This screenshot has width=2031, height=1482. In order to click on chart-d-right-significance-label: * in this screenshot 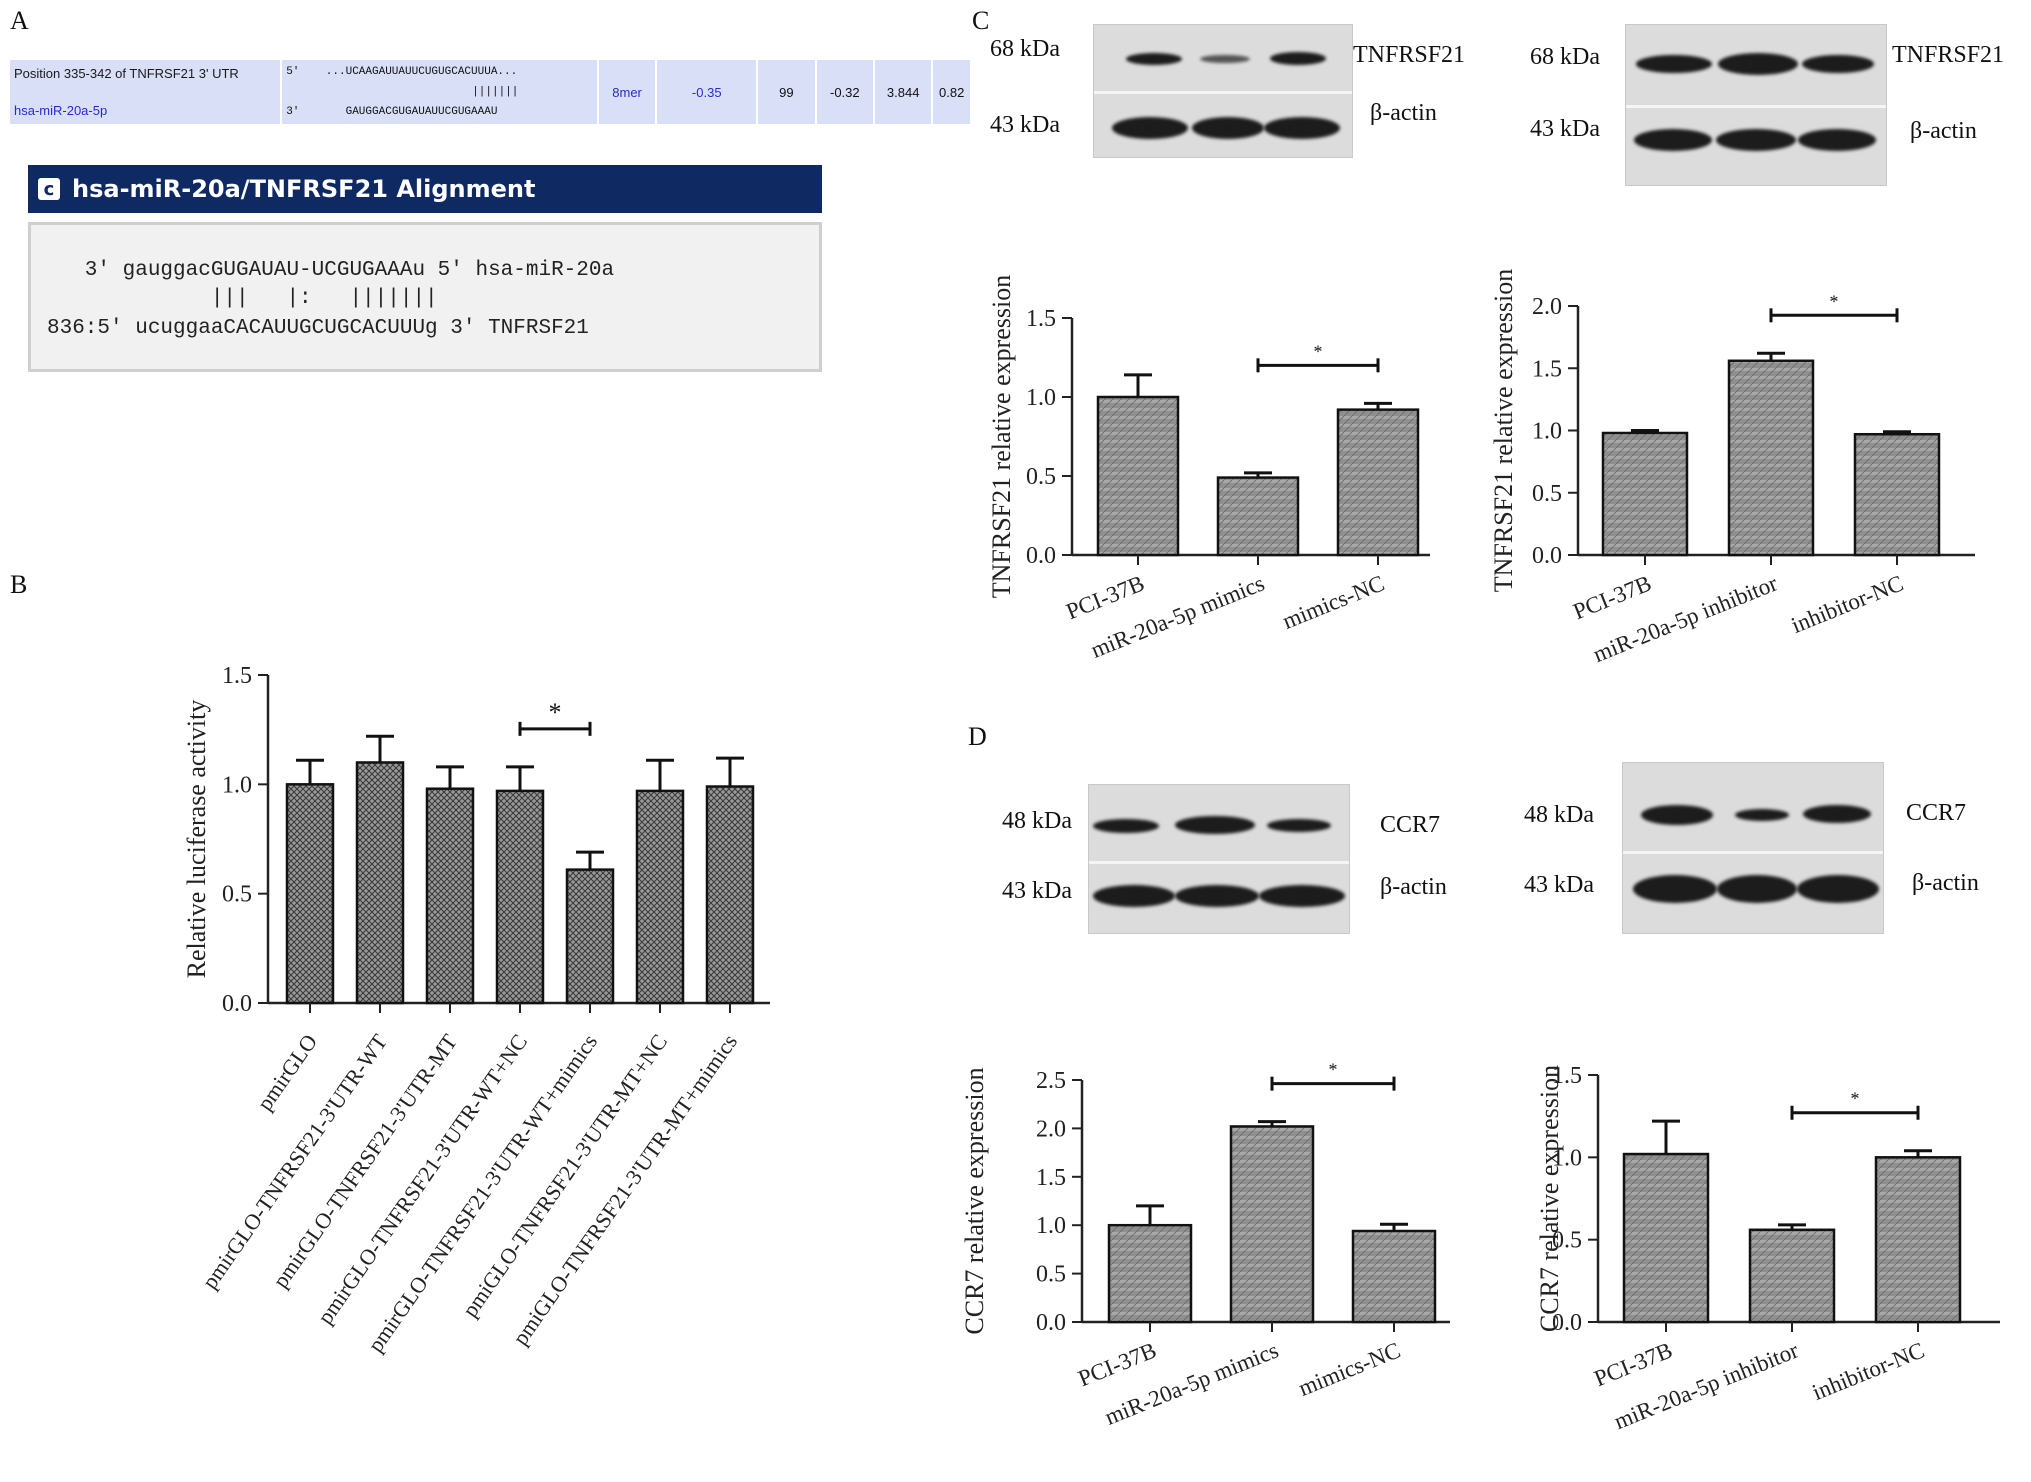, I will do `click(1855, 1099)`.